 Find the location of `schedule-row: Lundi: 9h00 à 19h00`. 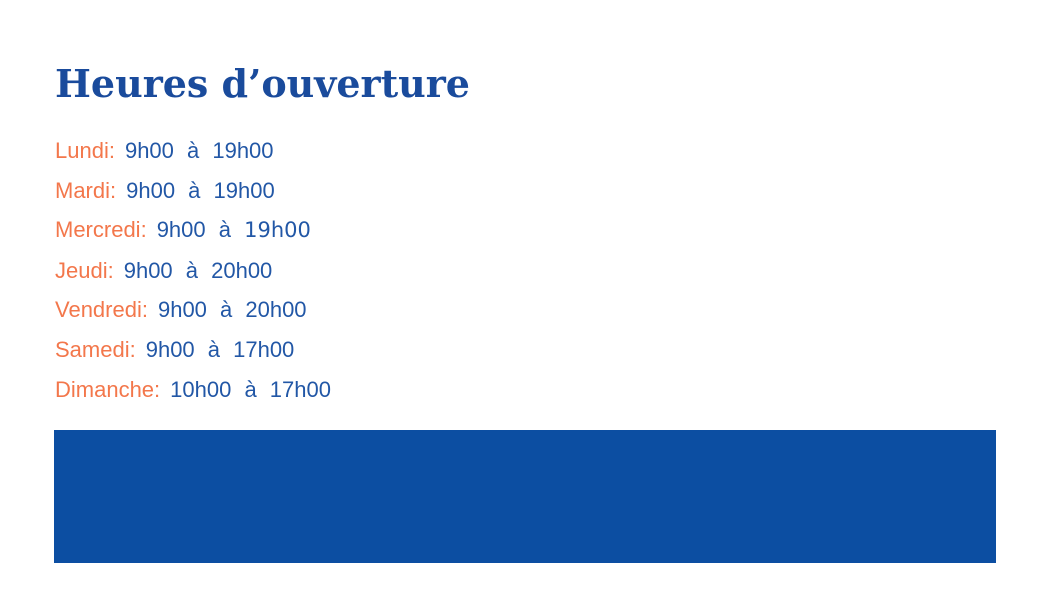

schedule-row: Lundi: 9h00 à 19h00 is located at coordinates (193, 151).